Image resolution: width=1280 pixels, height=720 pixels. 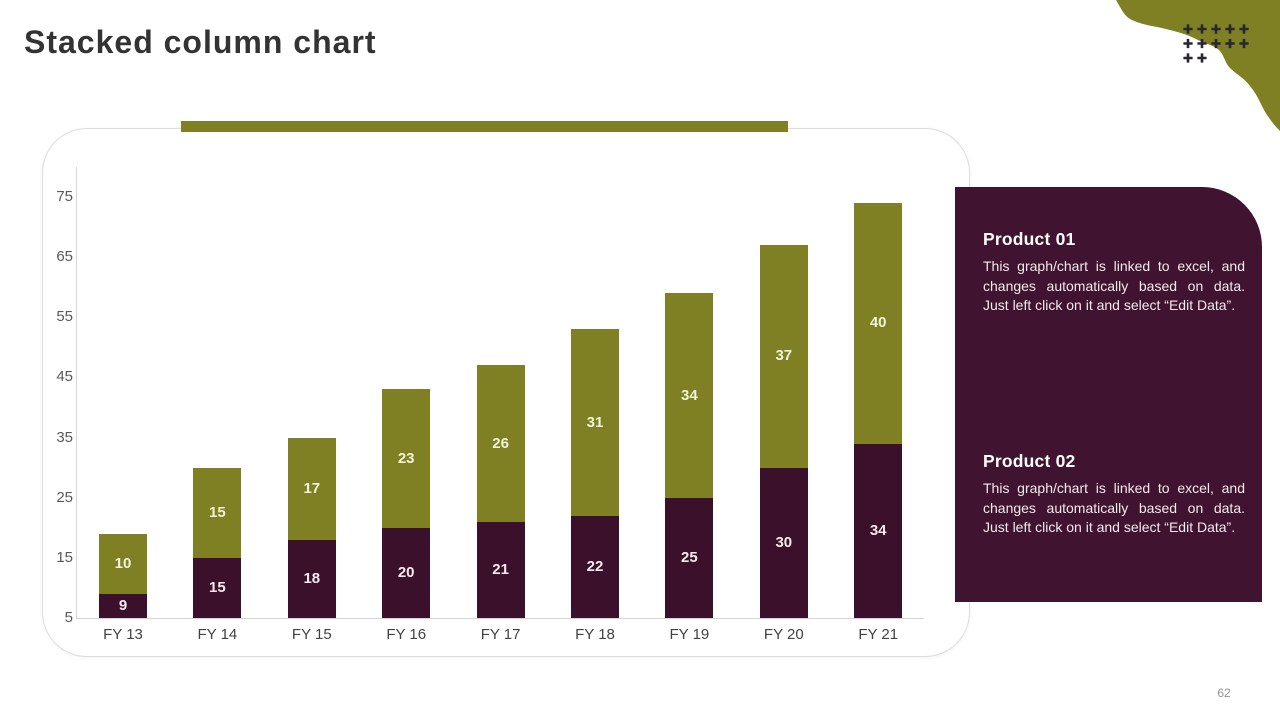 What do you see at coordinates (1224, 693) in the screenshot?
I see `page-number: 62` at bounding box center [1224, 693].